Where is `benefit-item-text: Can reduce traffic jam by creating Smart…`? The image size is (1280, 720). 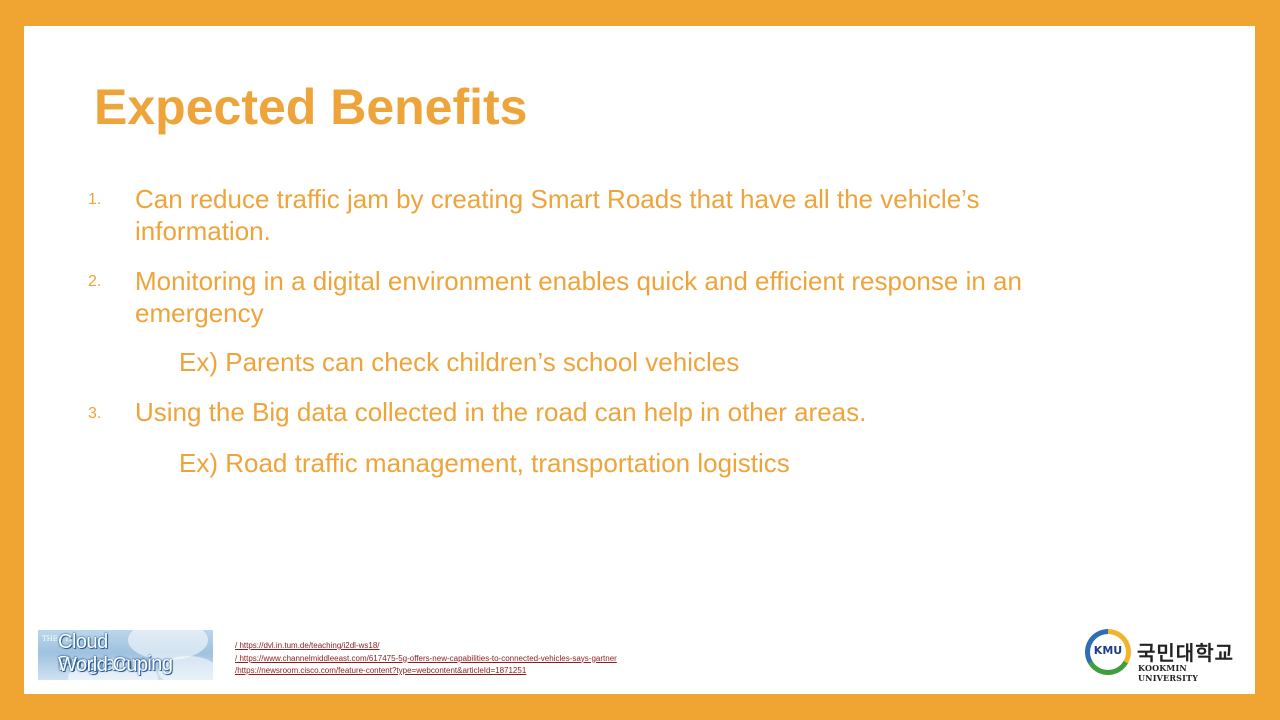 benefit-item-text: Can reduce traffic jam by creating Smart… is located at coordinates (557, 215).